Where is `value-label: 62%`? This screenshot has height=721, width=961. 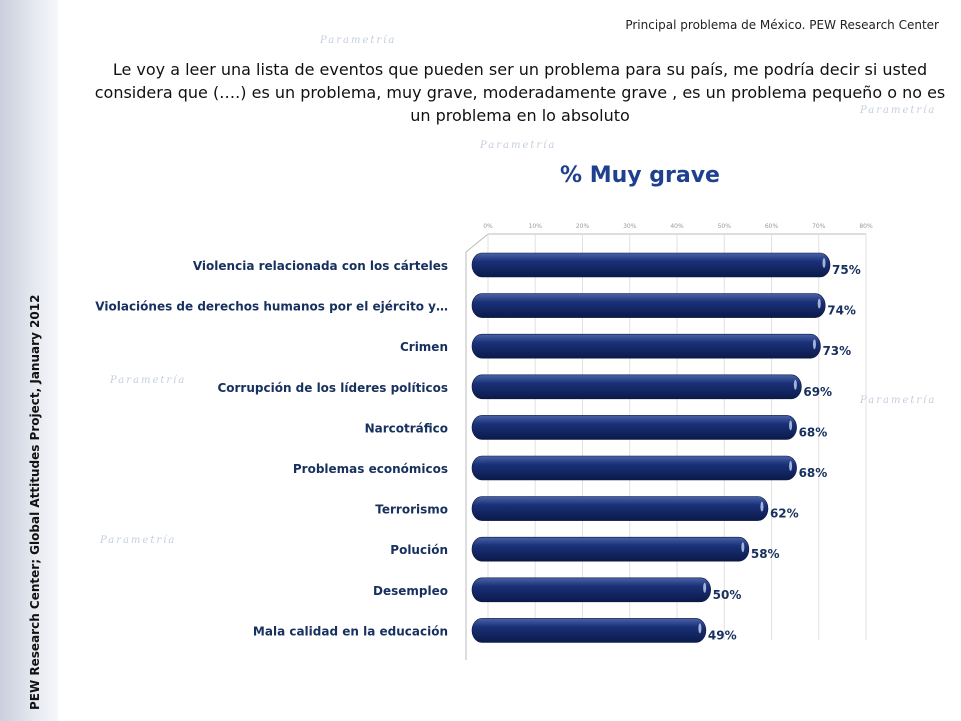
value-label: 62% is located at coordinates (784, 514).